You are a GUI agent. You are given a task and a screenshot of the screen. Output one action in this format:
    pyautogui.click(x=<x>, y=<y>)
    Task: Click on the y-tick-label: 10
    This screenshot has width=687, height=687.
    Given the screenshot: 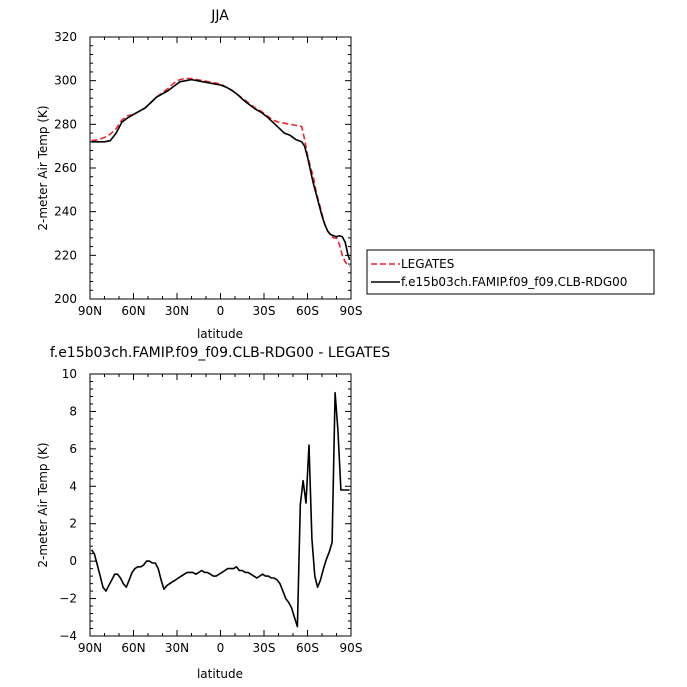 What is the action you would take?
    pyautogui.click(x=69, y=374)
    